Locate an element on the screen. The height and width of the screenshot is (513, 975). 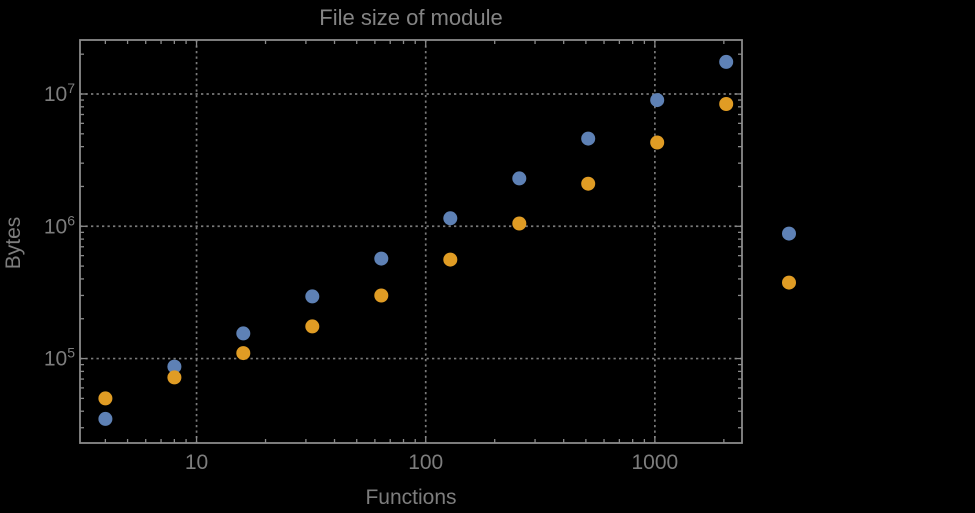
x-tick-labels: 10 100 1000 is located at coordinates (431, 462).